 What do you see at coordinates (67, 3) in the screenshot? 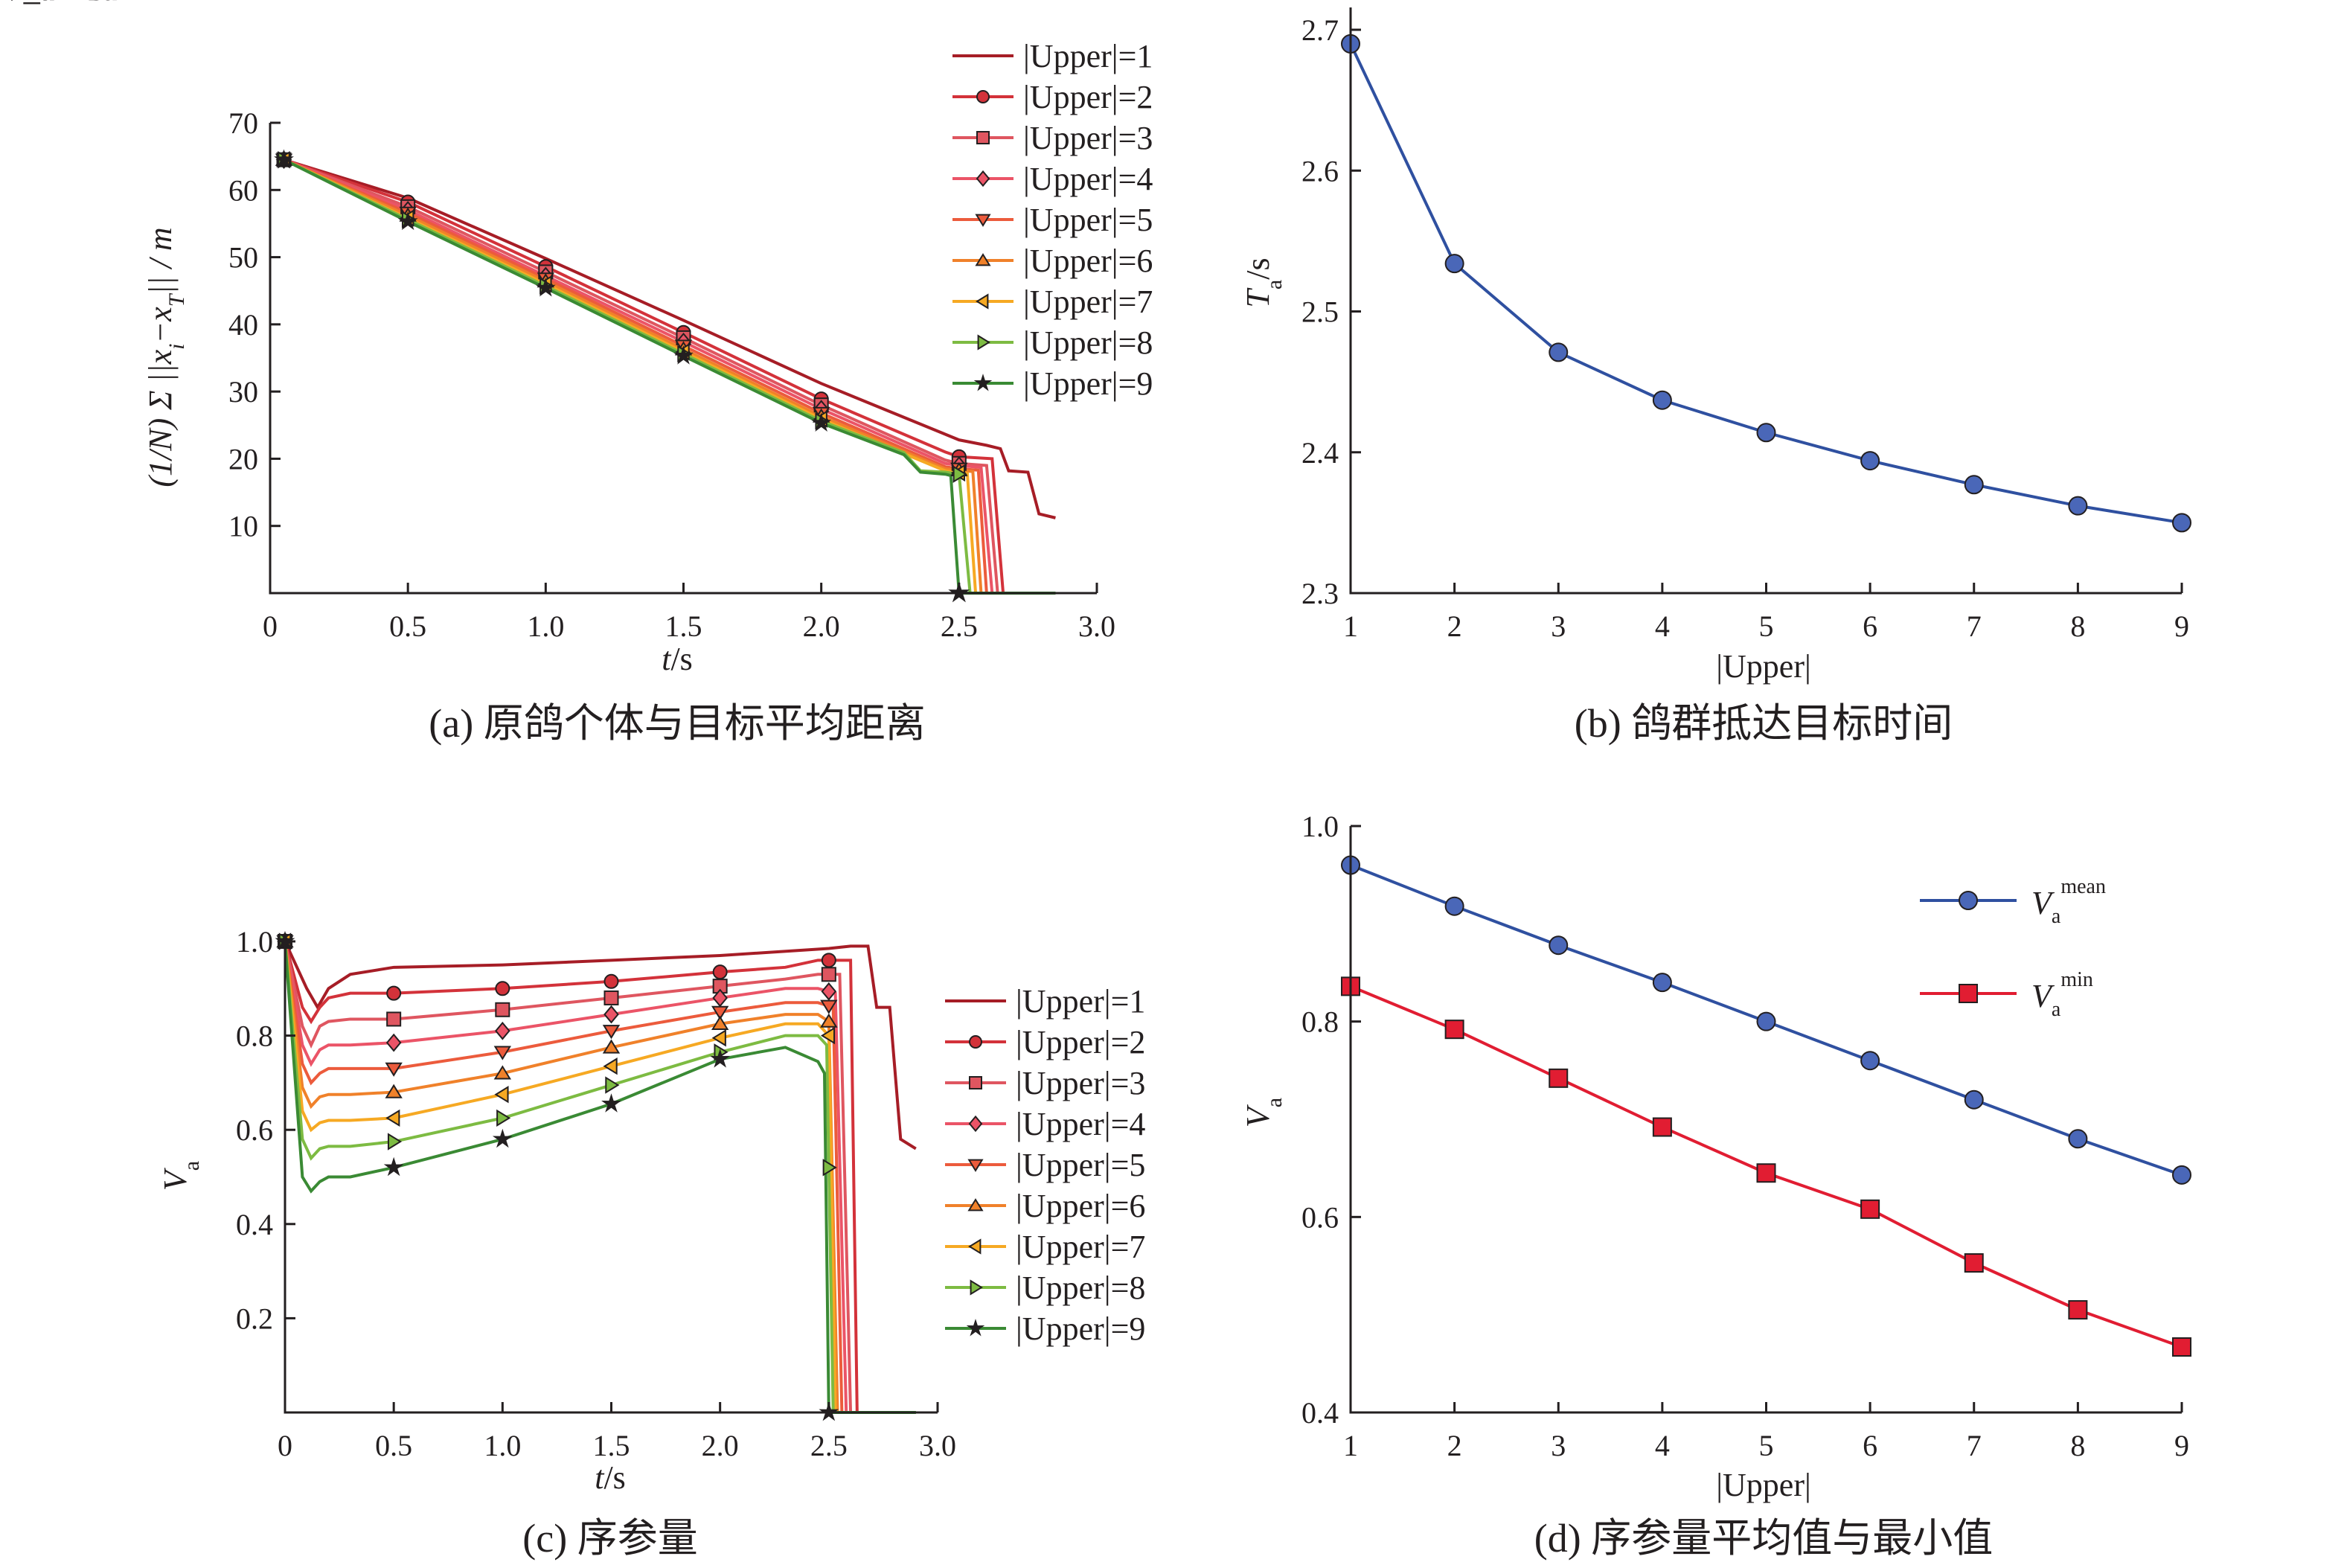
I see `legend-raw: V_a mean` at bounding box center [67, 3].